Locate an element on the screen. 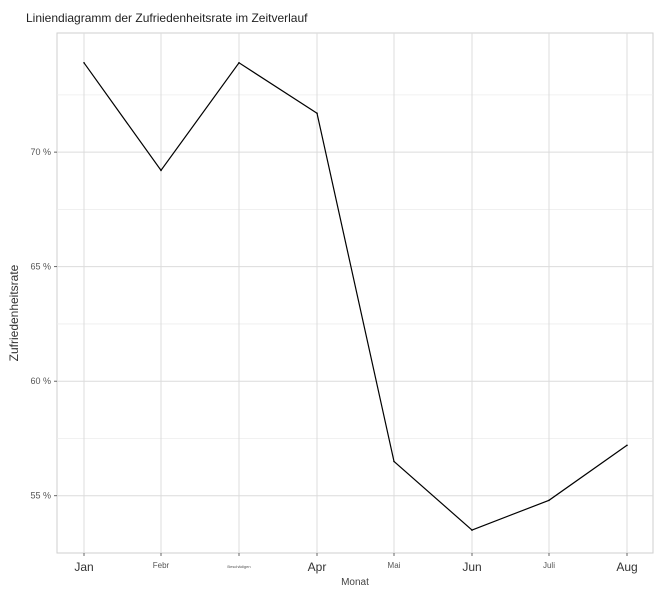 This screenshot has height=598, width=662. x-tick-label: Beschädigen is located at coordinates (238, 566).